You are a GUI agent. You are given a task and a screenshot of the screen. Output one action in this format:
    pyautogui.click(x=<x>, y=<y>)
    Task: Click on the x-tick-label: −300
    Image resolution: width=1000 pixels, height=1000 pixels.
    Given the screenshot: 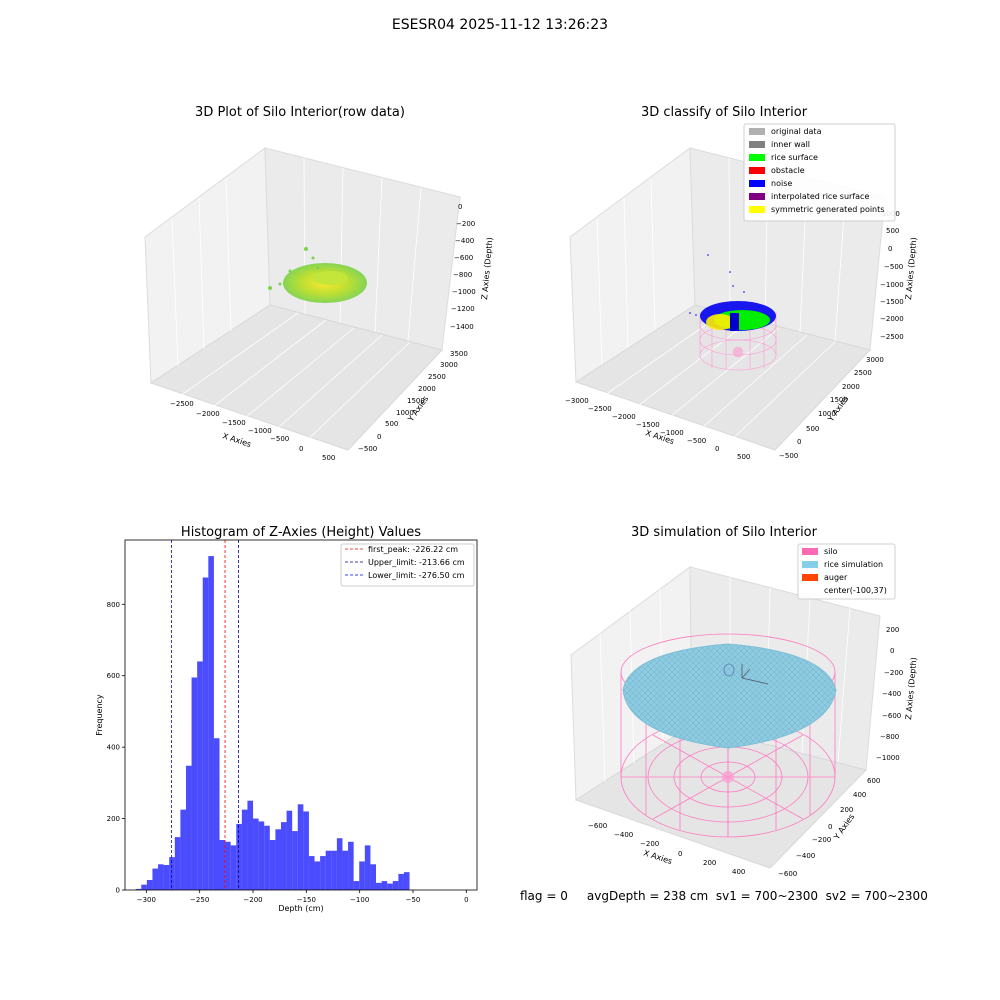 What is the action you would take?
    pyautogui.click(x=146, y=900)
    